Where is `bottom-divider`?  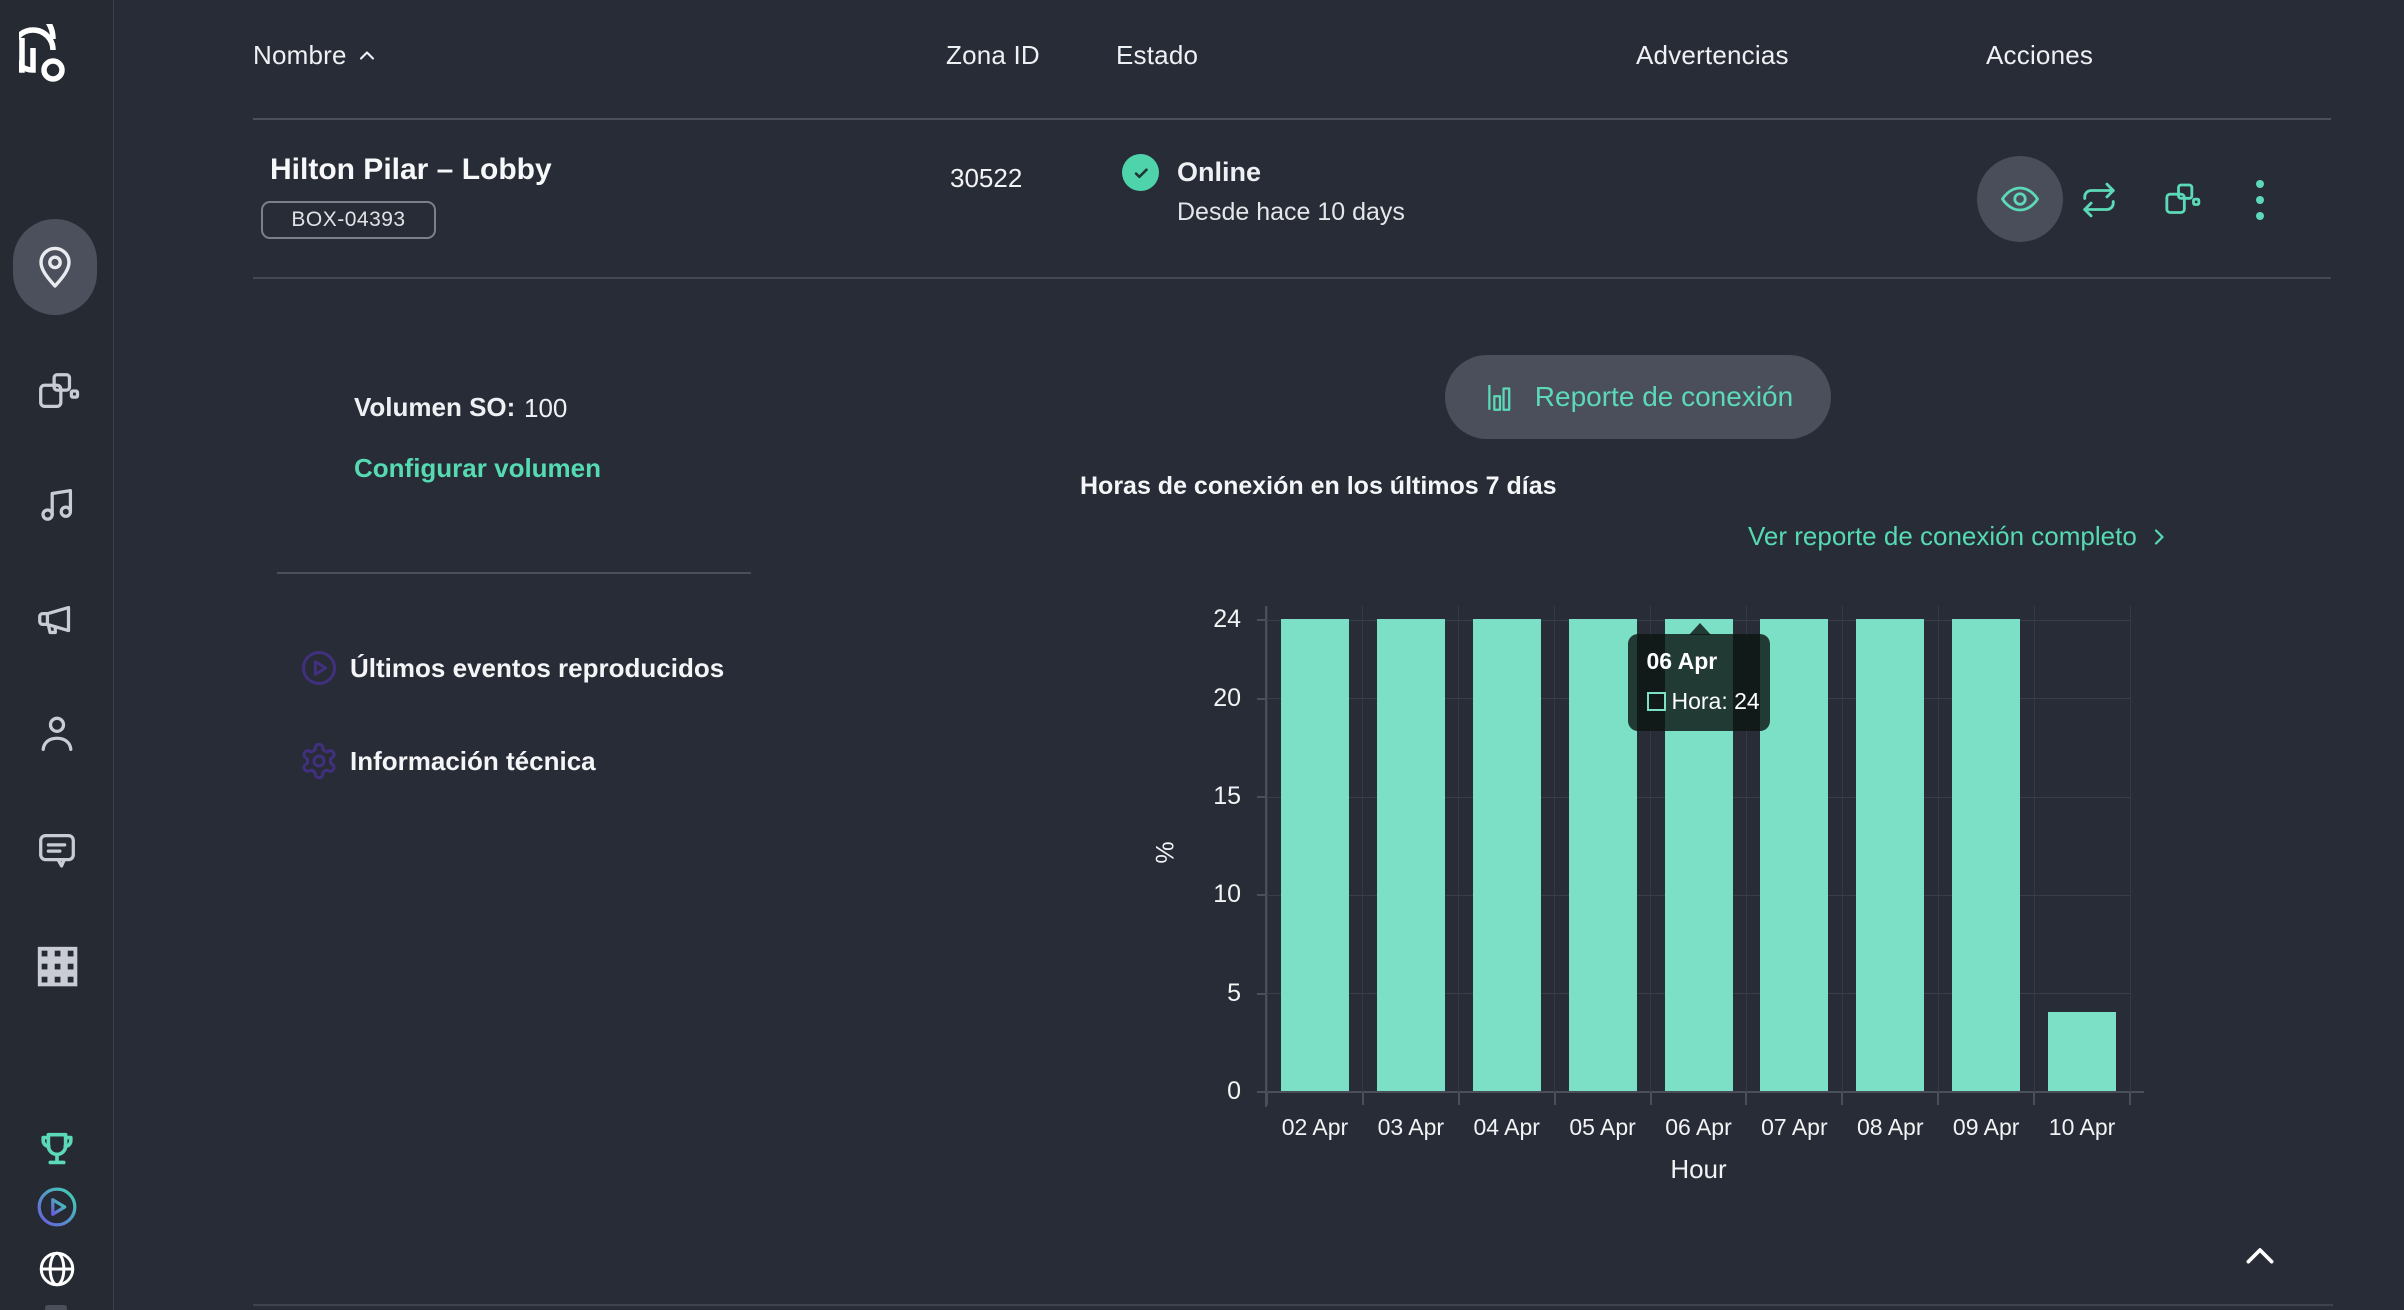 bottom-divider is located at coordinates (1293, 1305).